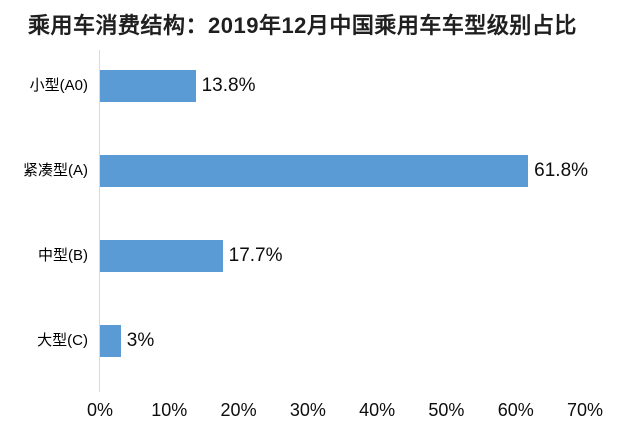 This screenshot has height=433, width=620. What do you see at coordinates (58, 85) in the screenshot?
I see `category-label: 小型(A0)` at bounding box center [58, 85].